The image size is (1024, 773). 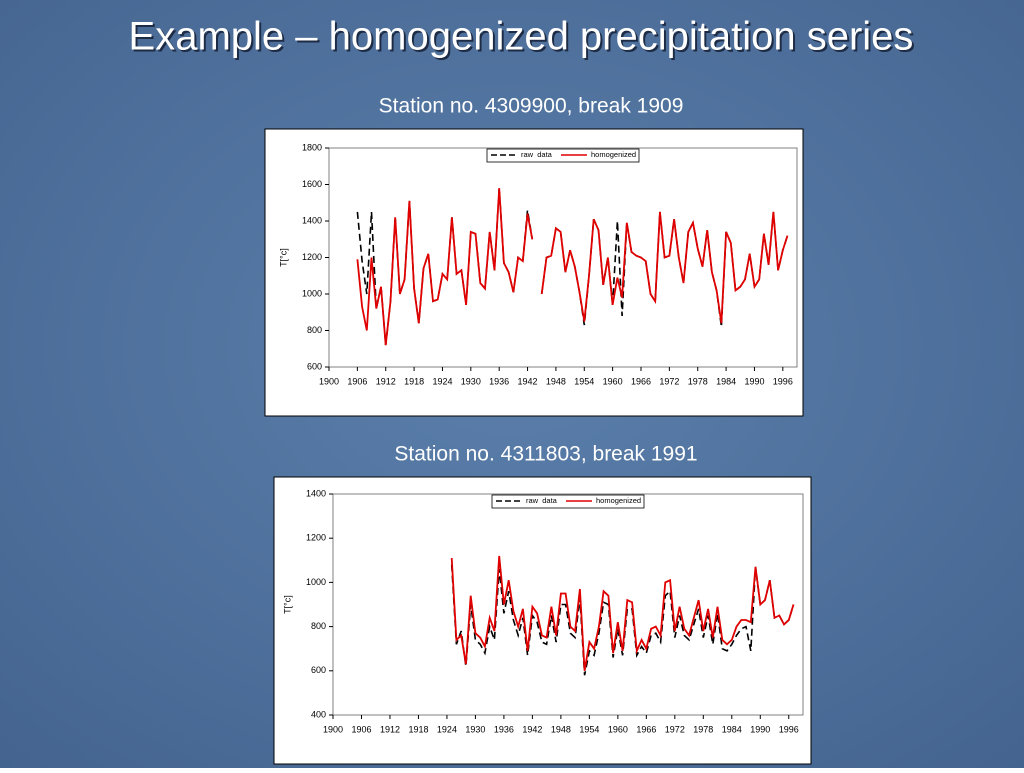 What do you see at coordinates (531, 106) in the screenshot?
I see `chart-title: Station no. 4309900, break 1909` at bounding box center [531, 106].